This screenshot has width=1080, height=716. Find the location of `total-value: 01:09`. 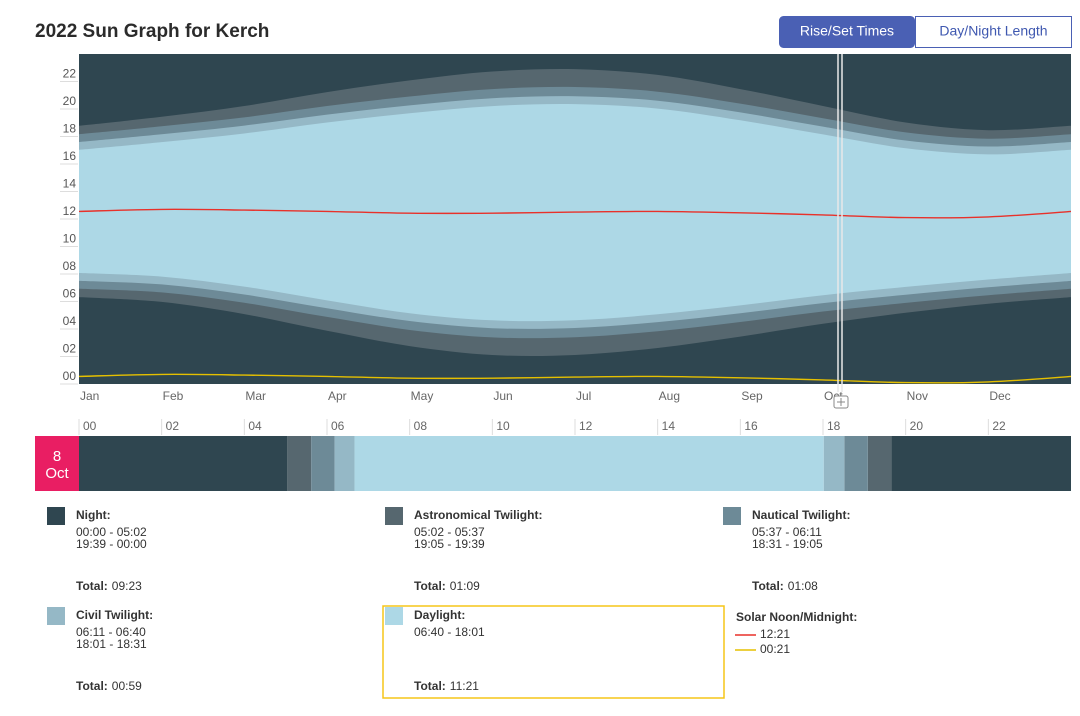

total-value: 01:09 is located at coordinates (465, 586).